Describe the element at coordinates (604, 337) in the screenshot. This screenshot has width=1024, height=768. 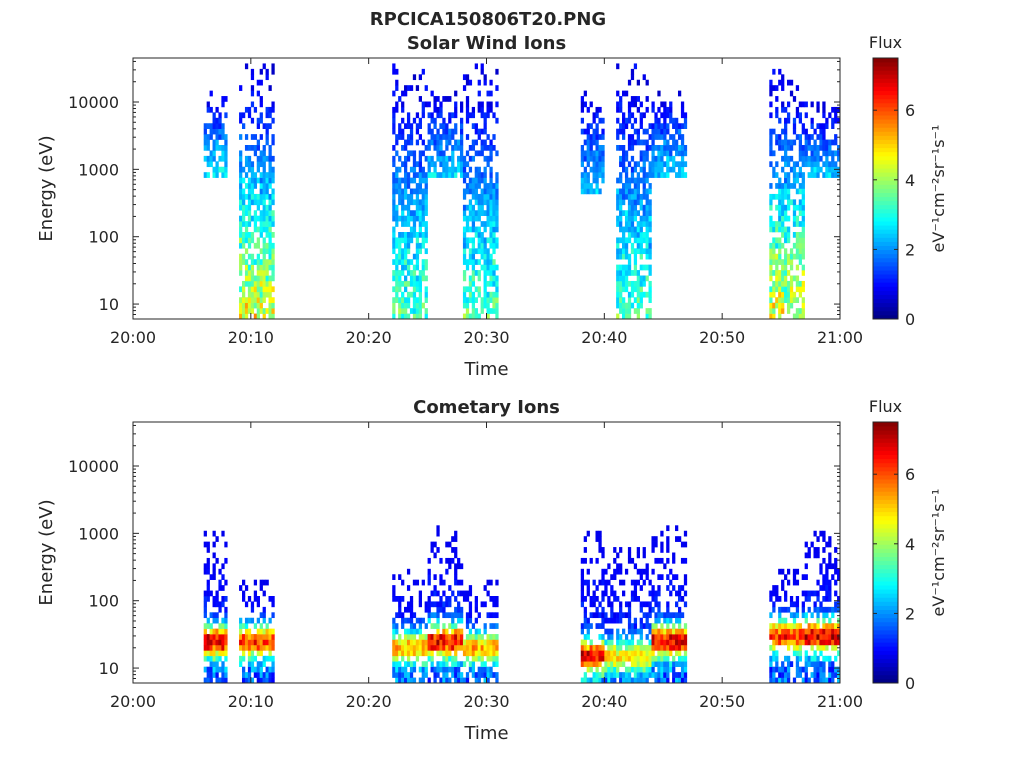
I see `x-tick-label: 20:40` at that location.